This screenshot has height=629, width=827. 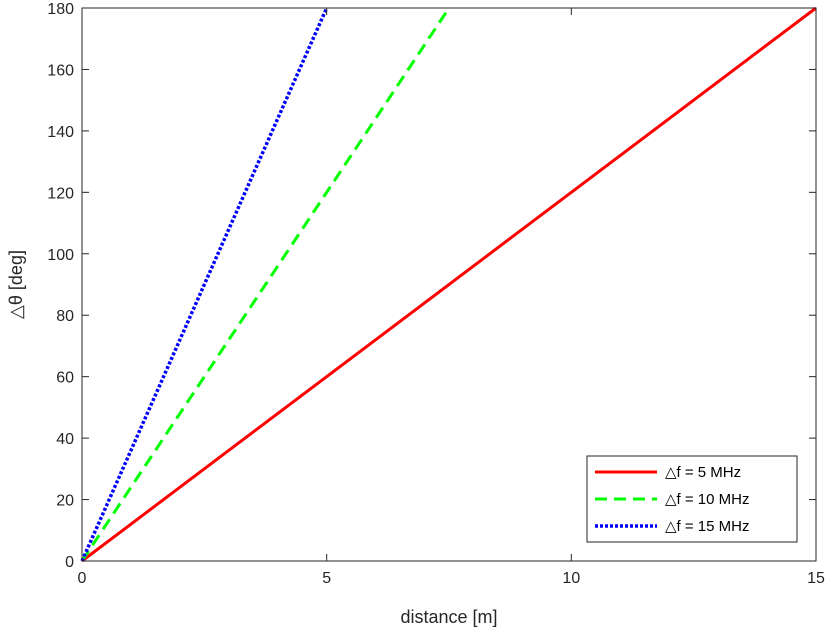 I want to click on y-tick-label: 120, so click(x=60, y=193).